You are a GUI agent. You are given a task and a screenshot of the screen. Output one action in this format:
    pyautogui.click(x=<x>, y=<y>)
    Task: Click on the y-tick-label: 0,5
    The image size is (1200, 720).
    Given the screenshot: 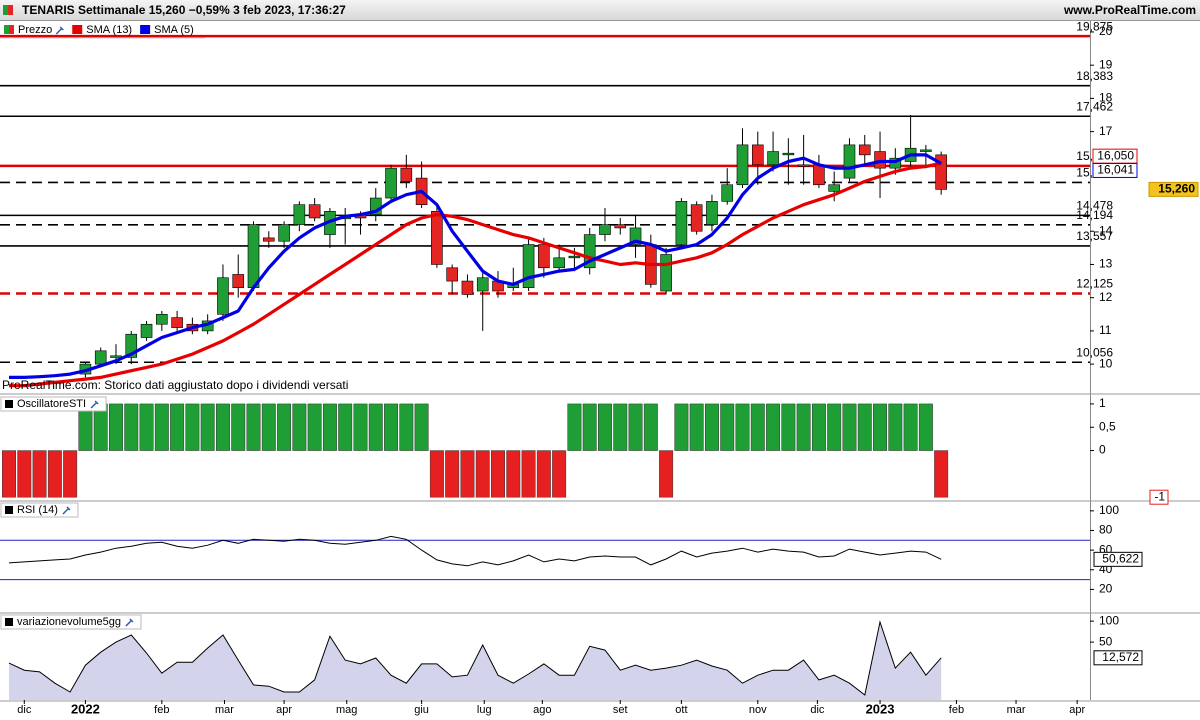 What is the action you would take?
    pyautogui.click(x=1107, y=426)
    